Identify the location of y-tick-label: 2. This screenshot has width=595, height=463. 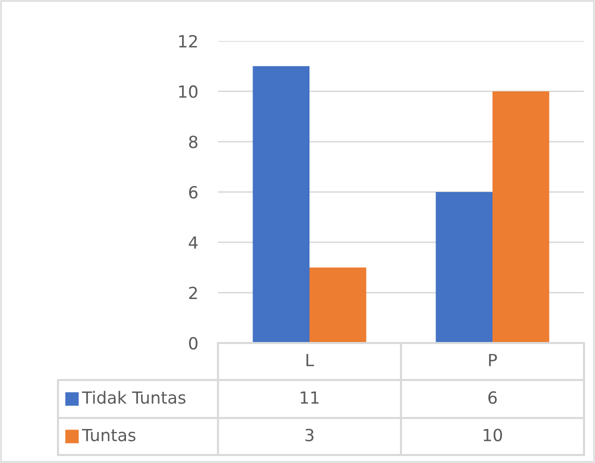
(193, 292).